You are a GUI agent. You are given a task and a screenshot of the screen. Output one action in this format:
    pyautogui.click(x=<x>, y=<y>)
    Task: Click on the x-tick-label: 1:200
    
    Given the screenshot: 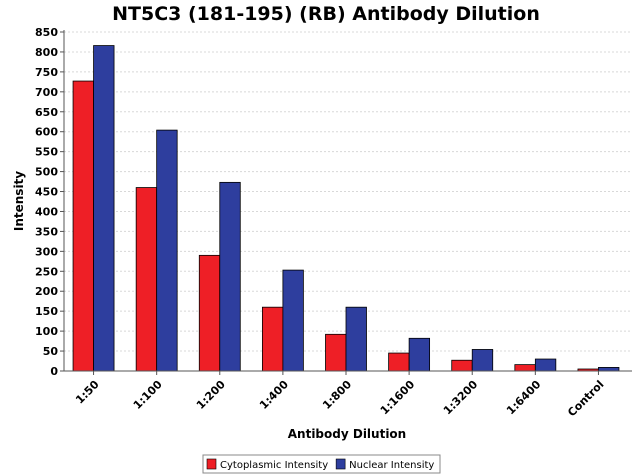 What is the action you would take?
    pyautogui.click(x=211, y=395)
    